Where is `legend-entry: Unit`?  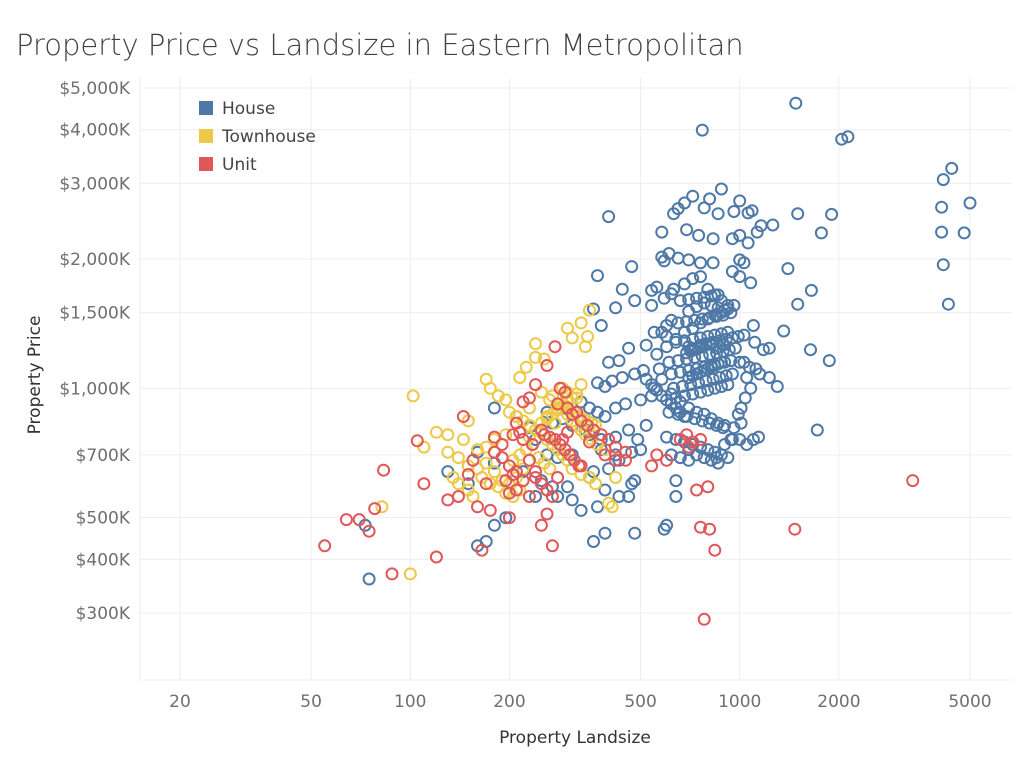
legend-entry: Unit is located at coordinates (239, 165).